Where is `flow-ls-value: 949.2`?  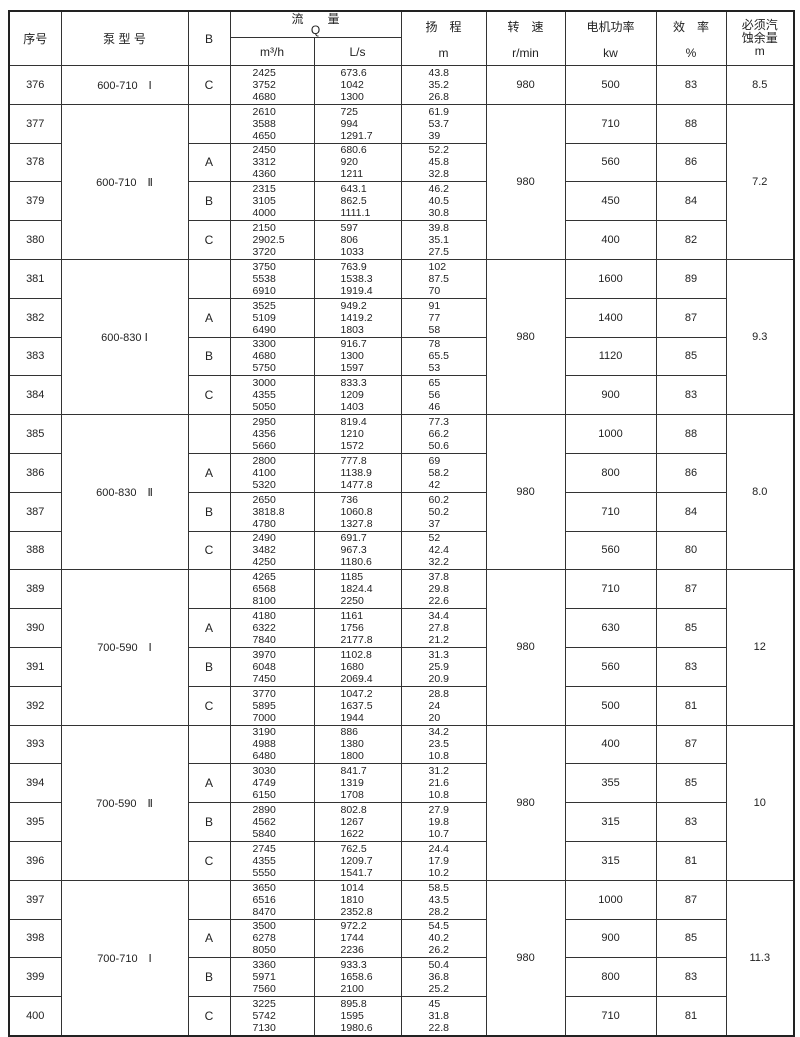 flow-ls-value: 949.2 is located at coordinates (353, 305).